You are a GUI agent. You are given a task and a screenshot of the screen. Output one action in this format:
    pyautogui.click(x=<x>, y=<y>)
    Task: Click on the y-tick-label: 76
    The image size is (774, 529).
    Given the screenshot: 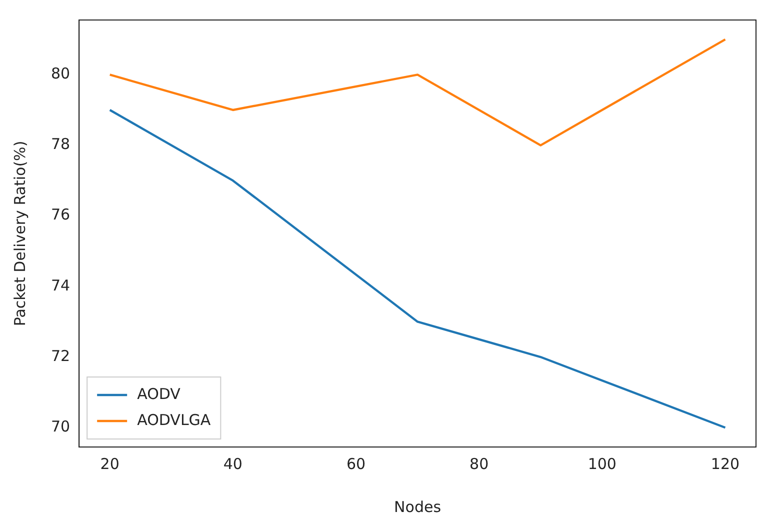 What is the action you would take?
    pyautogui.click(x=60, y=215)
    